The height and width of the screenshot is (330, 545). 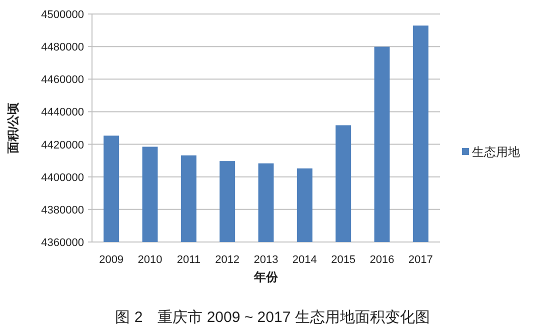 What do you see at coordinates (272, 317) in the screenshot?
I see `text: 图 2 重庆市 2009 ~ 2017 生态用地面积变化图` at bounding box center [272, 317].